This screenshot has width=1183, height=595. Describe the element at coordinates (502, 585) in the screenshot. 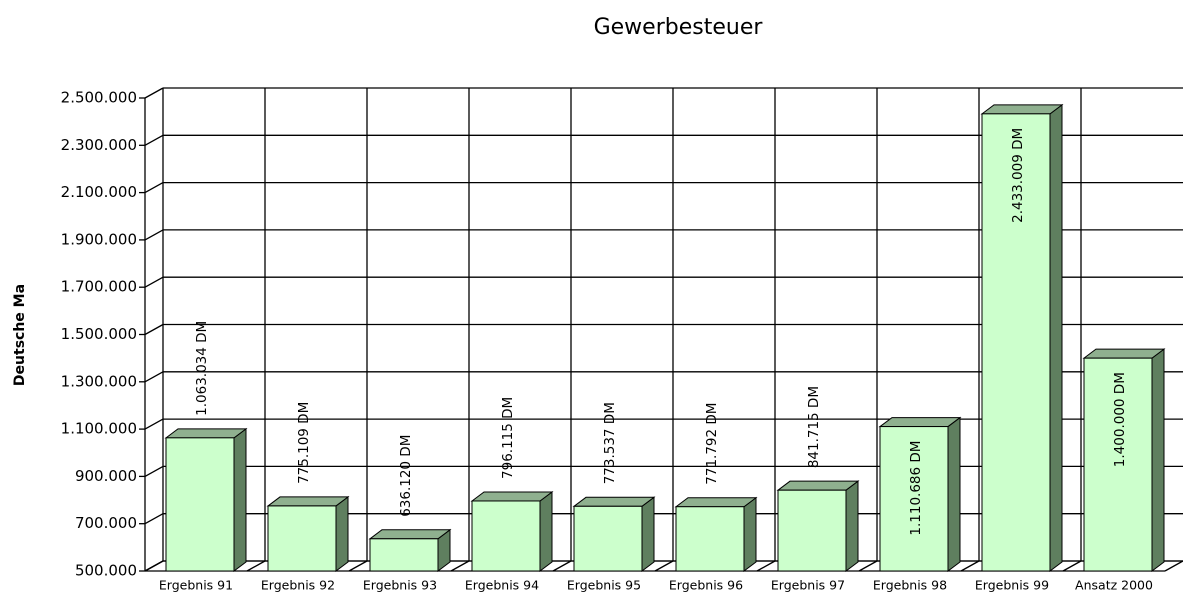

I see `x-tick-label: Ergebnis 94` at that location.